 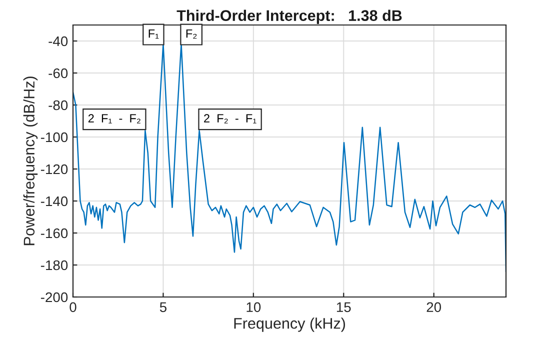 I want to click on y-tick-label: -80, so click(x=58, y=105).